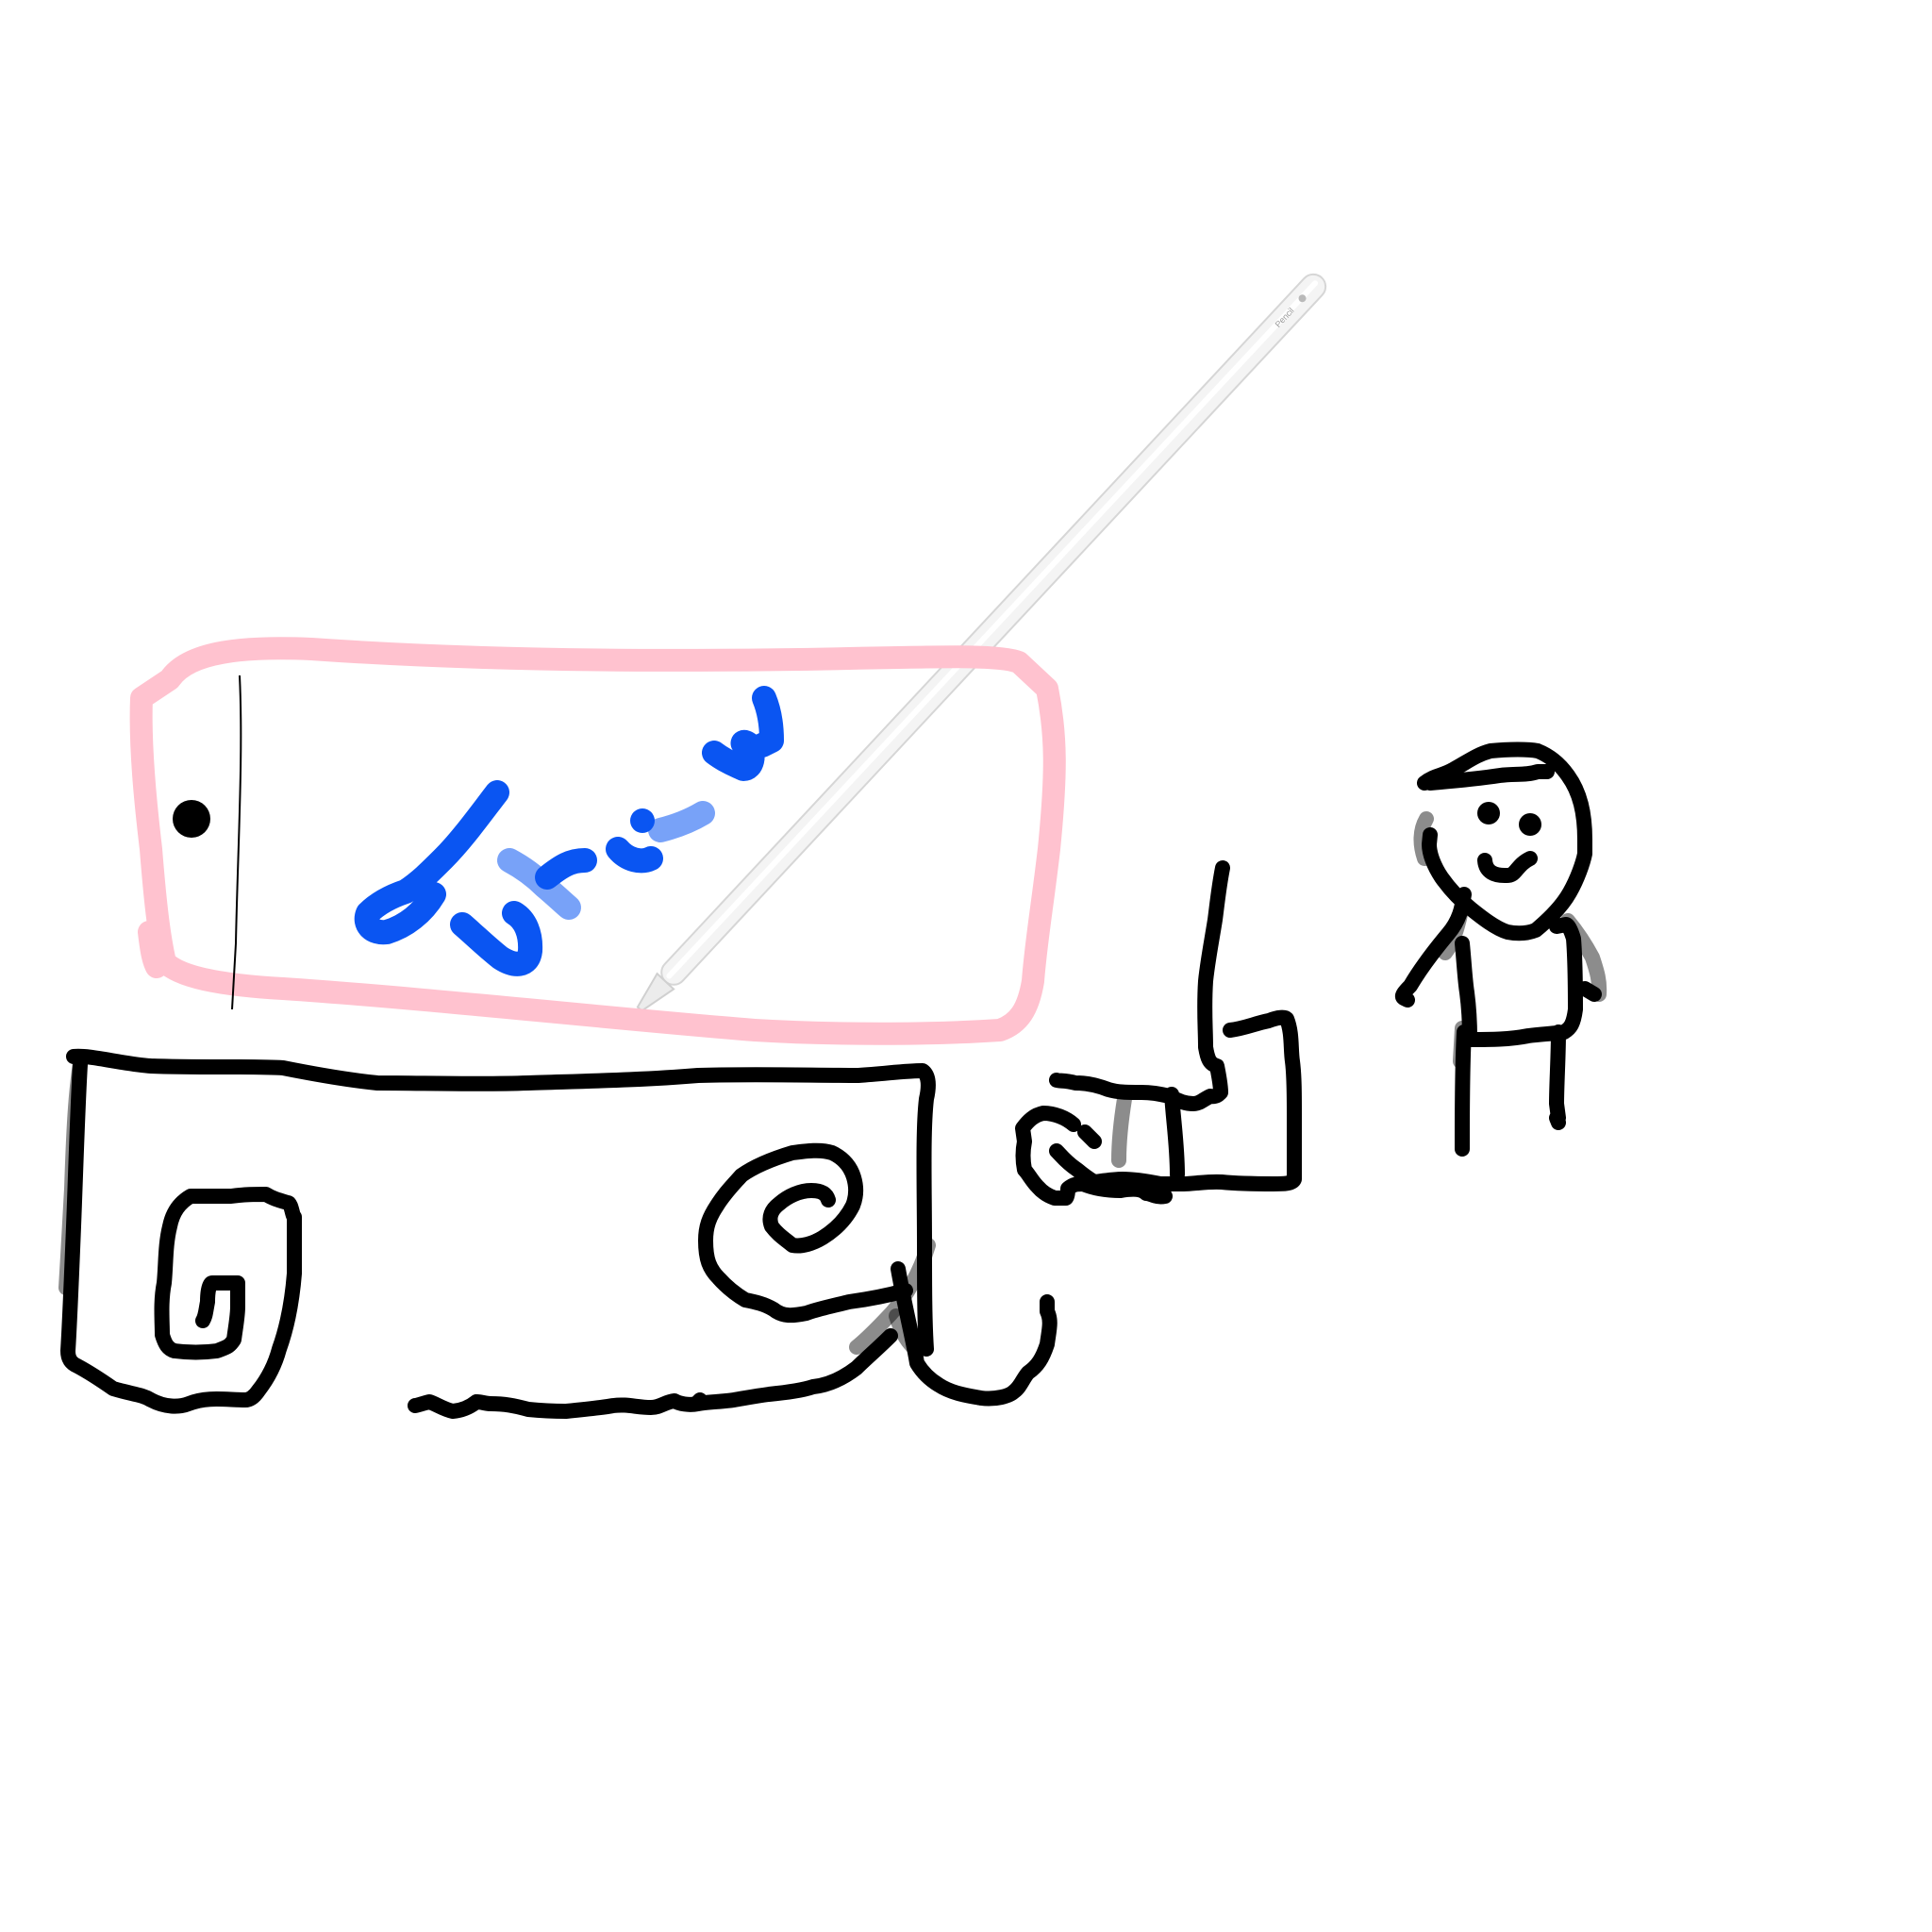  I want to click on tablet-sketch, so click(598, 841).